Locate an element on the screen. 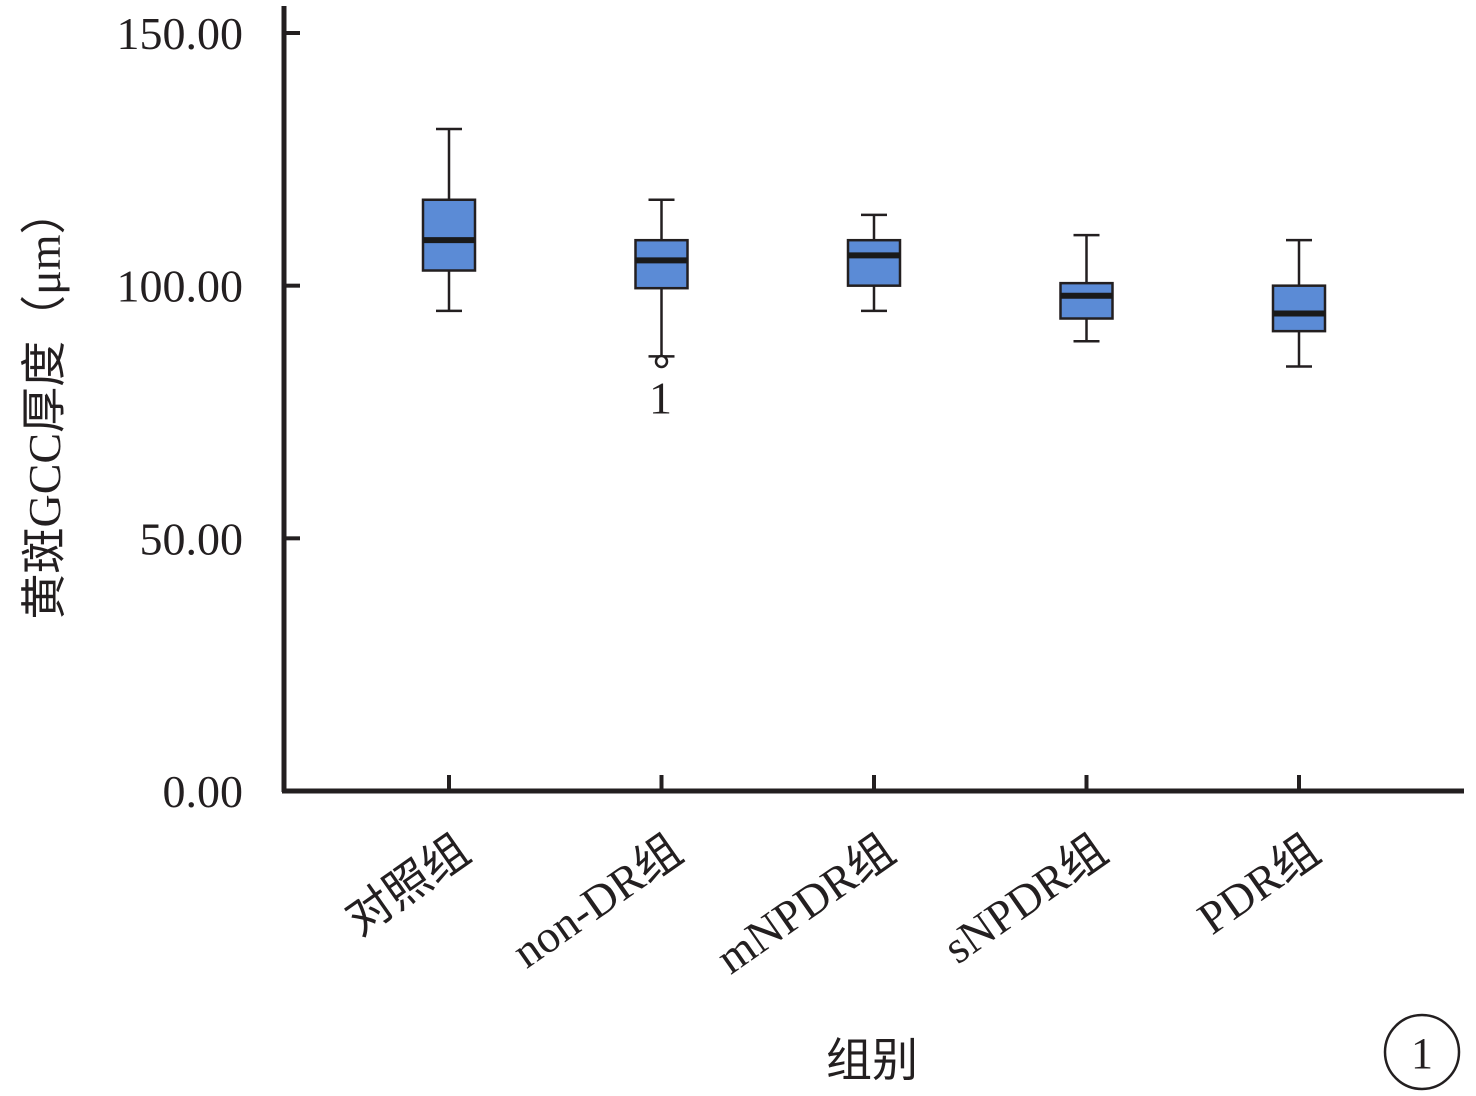 This screenshot has width=1476, height=1096. outliers: 1 is located at coordinates (660, 388).